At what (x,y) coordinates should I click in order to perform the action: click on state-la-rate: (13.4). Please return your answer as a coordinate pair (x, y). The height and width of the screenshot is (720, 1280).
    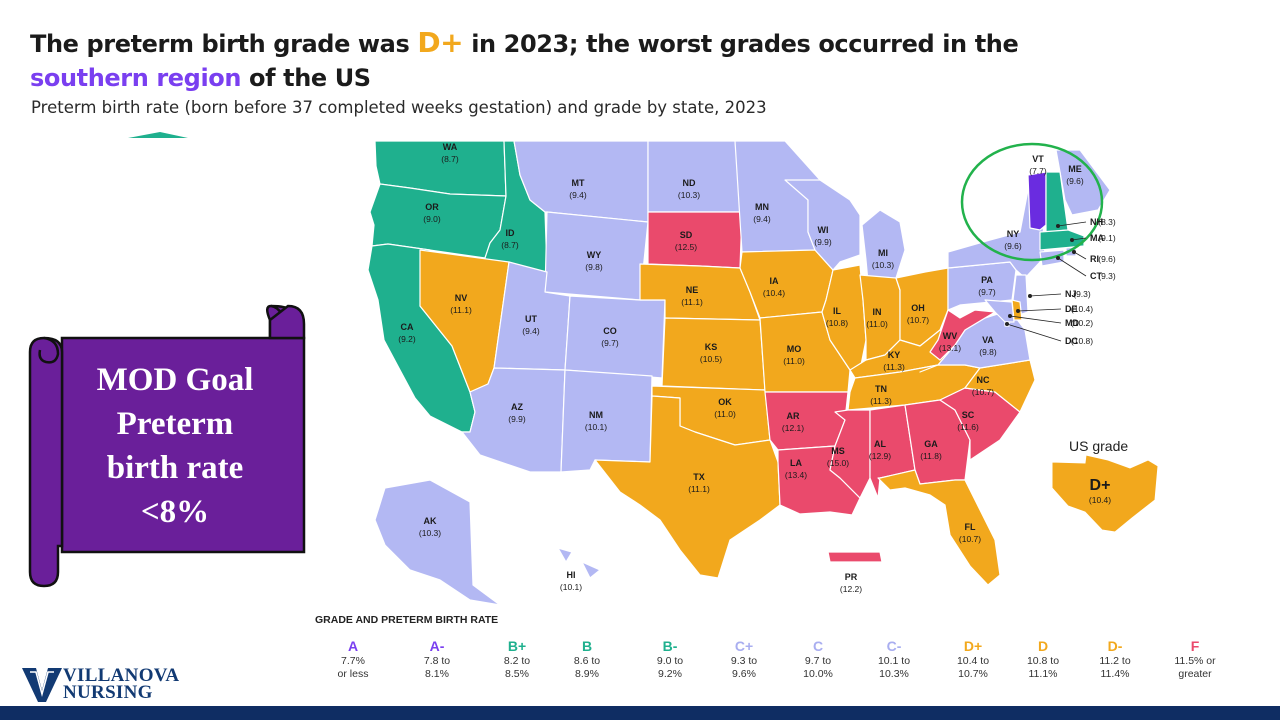
    Looking at the image, I should click on (796, 475).